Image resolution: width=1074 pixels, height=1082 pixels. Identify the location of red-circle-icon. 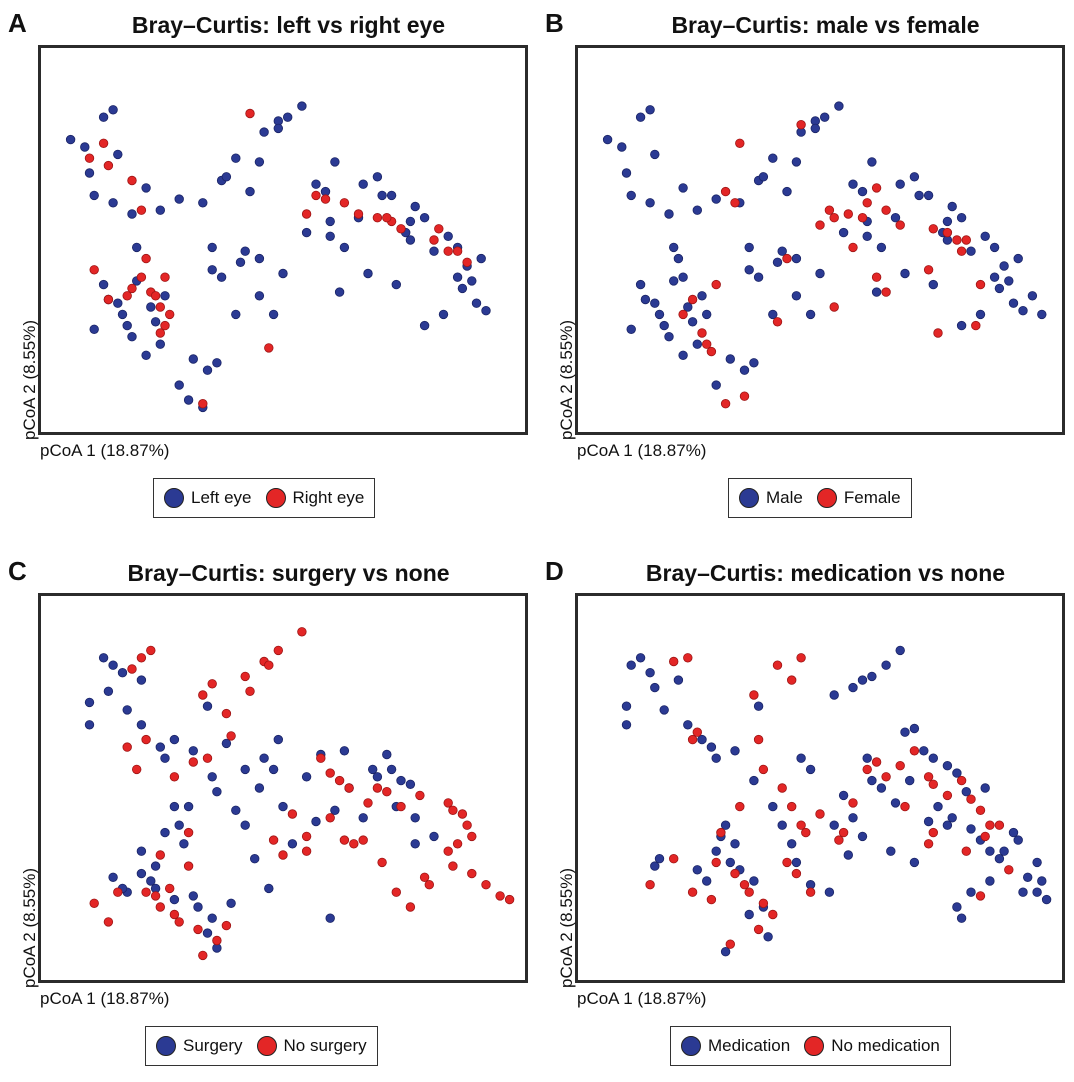
(814, 1046).